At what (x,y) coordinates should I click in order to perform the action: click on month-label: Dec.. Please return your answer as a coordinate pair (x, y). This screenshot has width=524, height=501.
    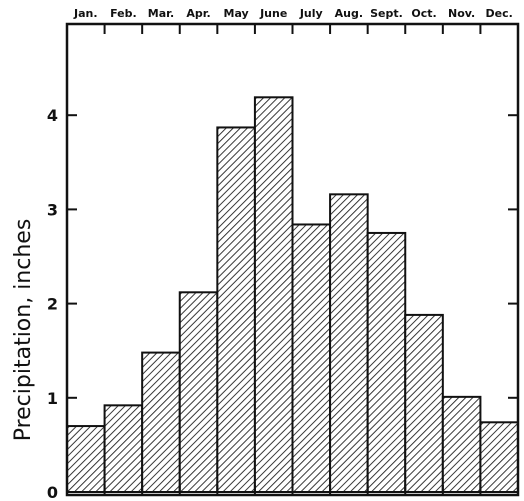
    Looking at the image, I should click on (499, 13).